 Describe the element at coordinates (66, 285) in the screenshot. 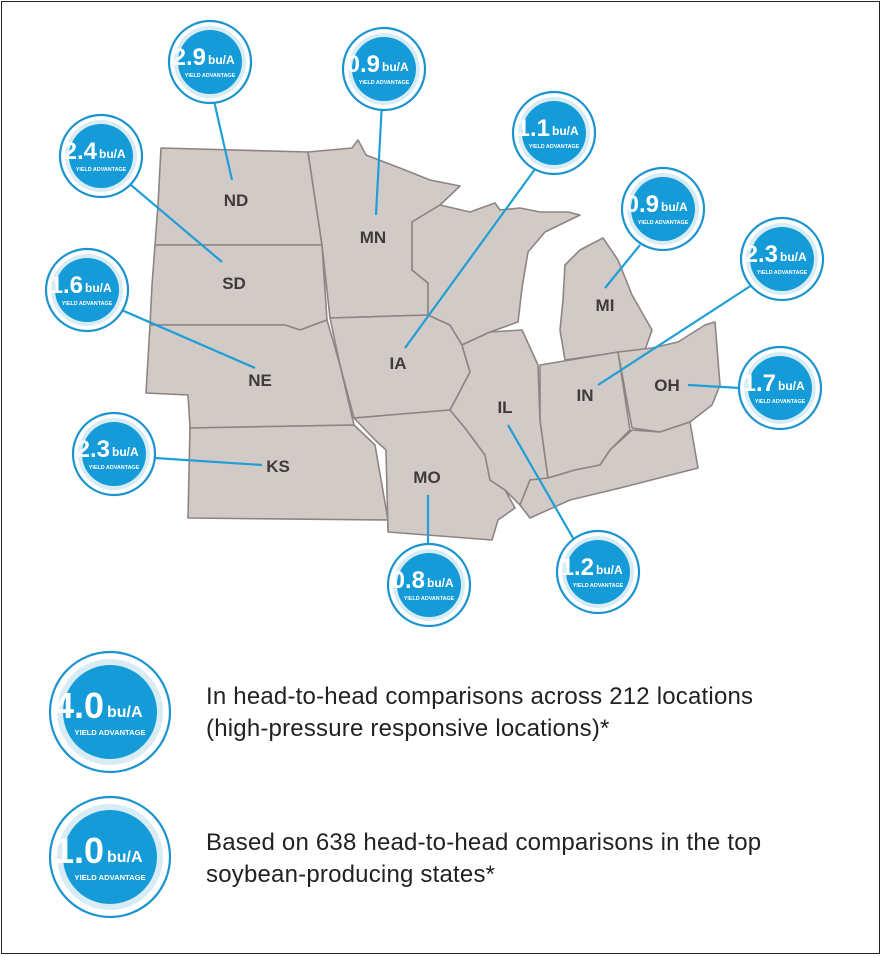

I see `badge-value: 1.6` at that location.